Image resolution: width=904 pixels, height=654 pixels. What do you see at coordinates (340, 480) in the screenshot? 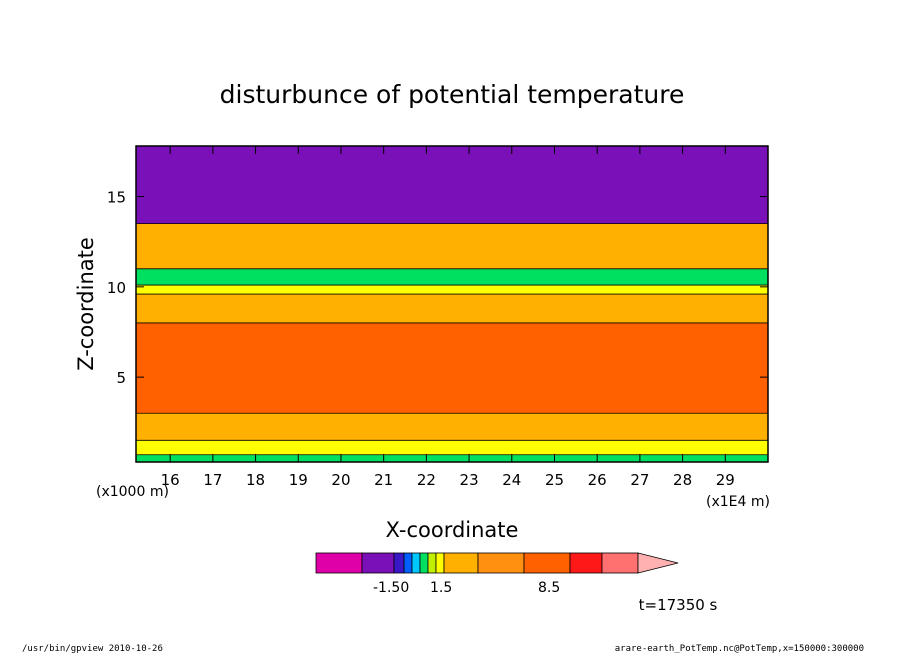
I see `x-tick-label: 20` at bounding box center [340, 480].